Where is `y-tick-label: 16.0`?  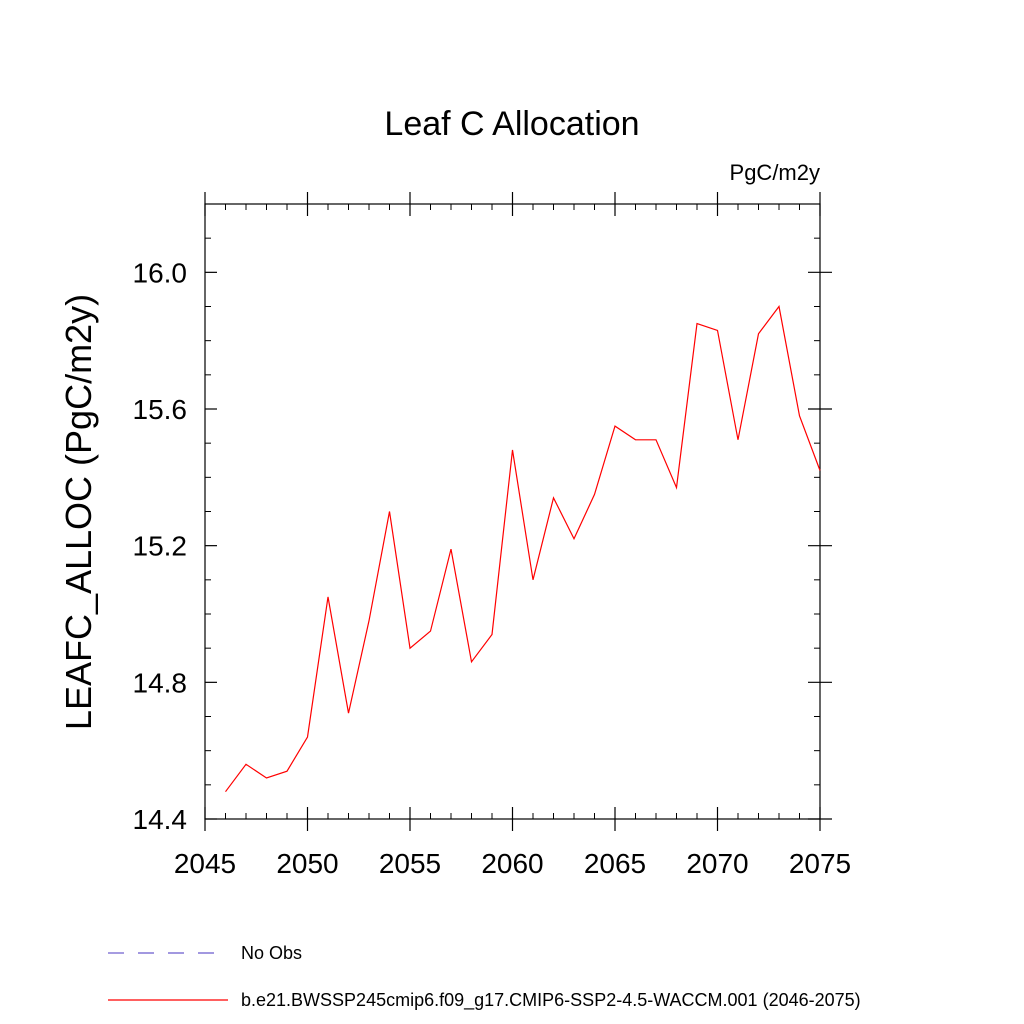
y-tick-label: 16.0 is located at coordinates (160, 272).